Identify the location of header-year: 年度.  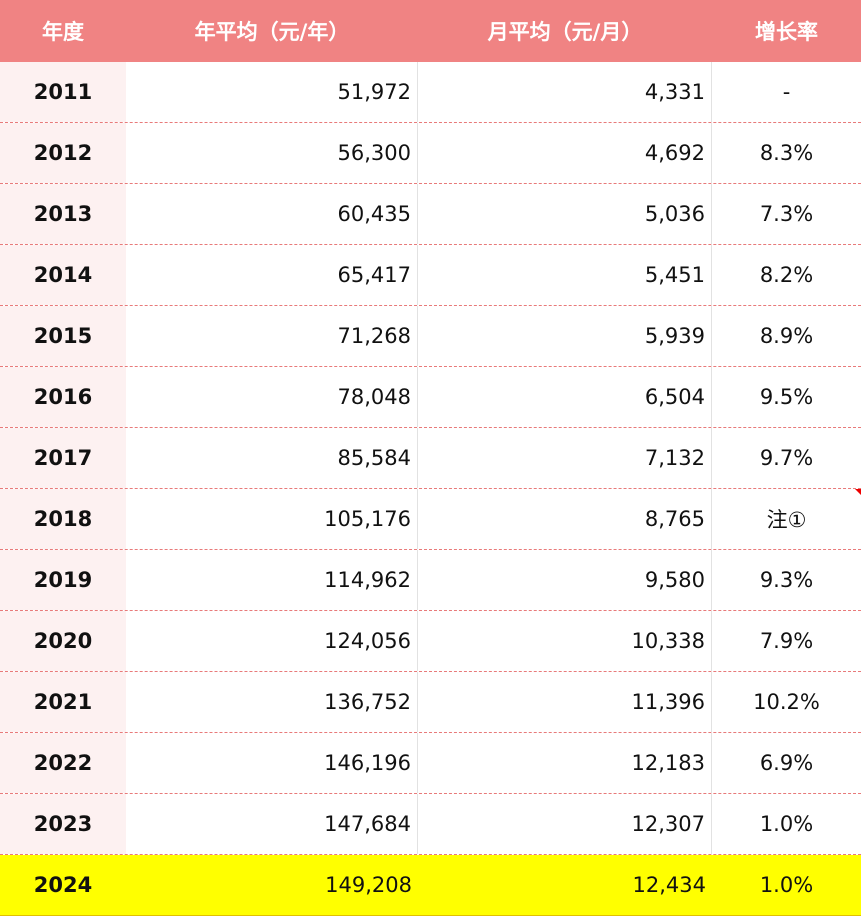
(63, 32).